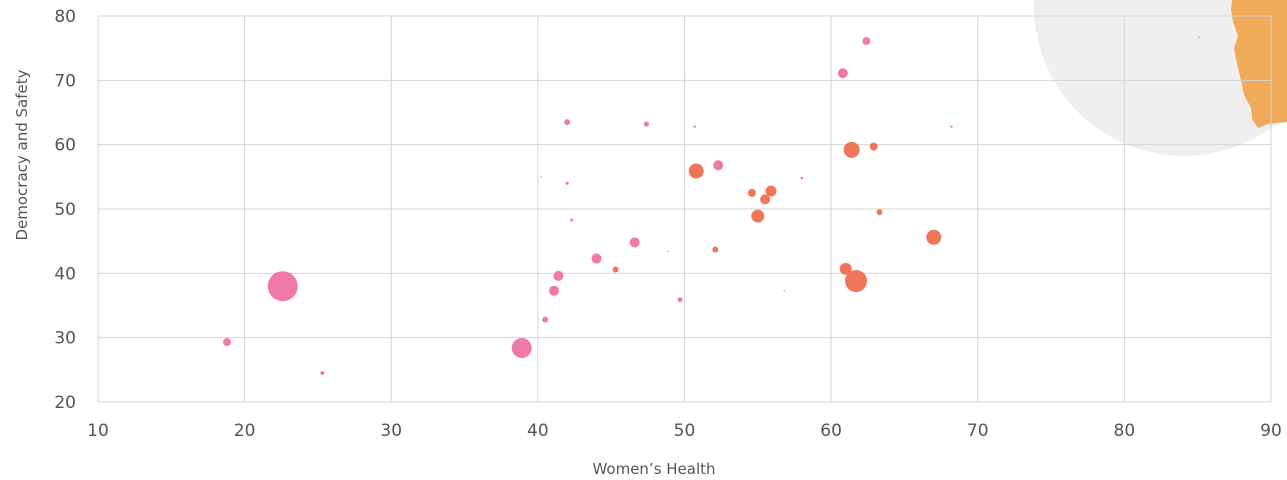 The width and height of the screenshot is (1287, 480). What do you see at coordinates (65, 339) in the screenshot?
I see `y-tick-label: 30` at bounding box center [65, 339].